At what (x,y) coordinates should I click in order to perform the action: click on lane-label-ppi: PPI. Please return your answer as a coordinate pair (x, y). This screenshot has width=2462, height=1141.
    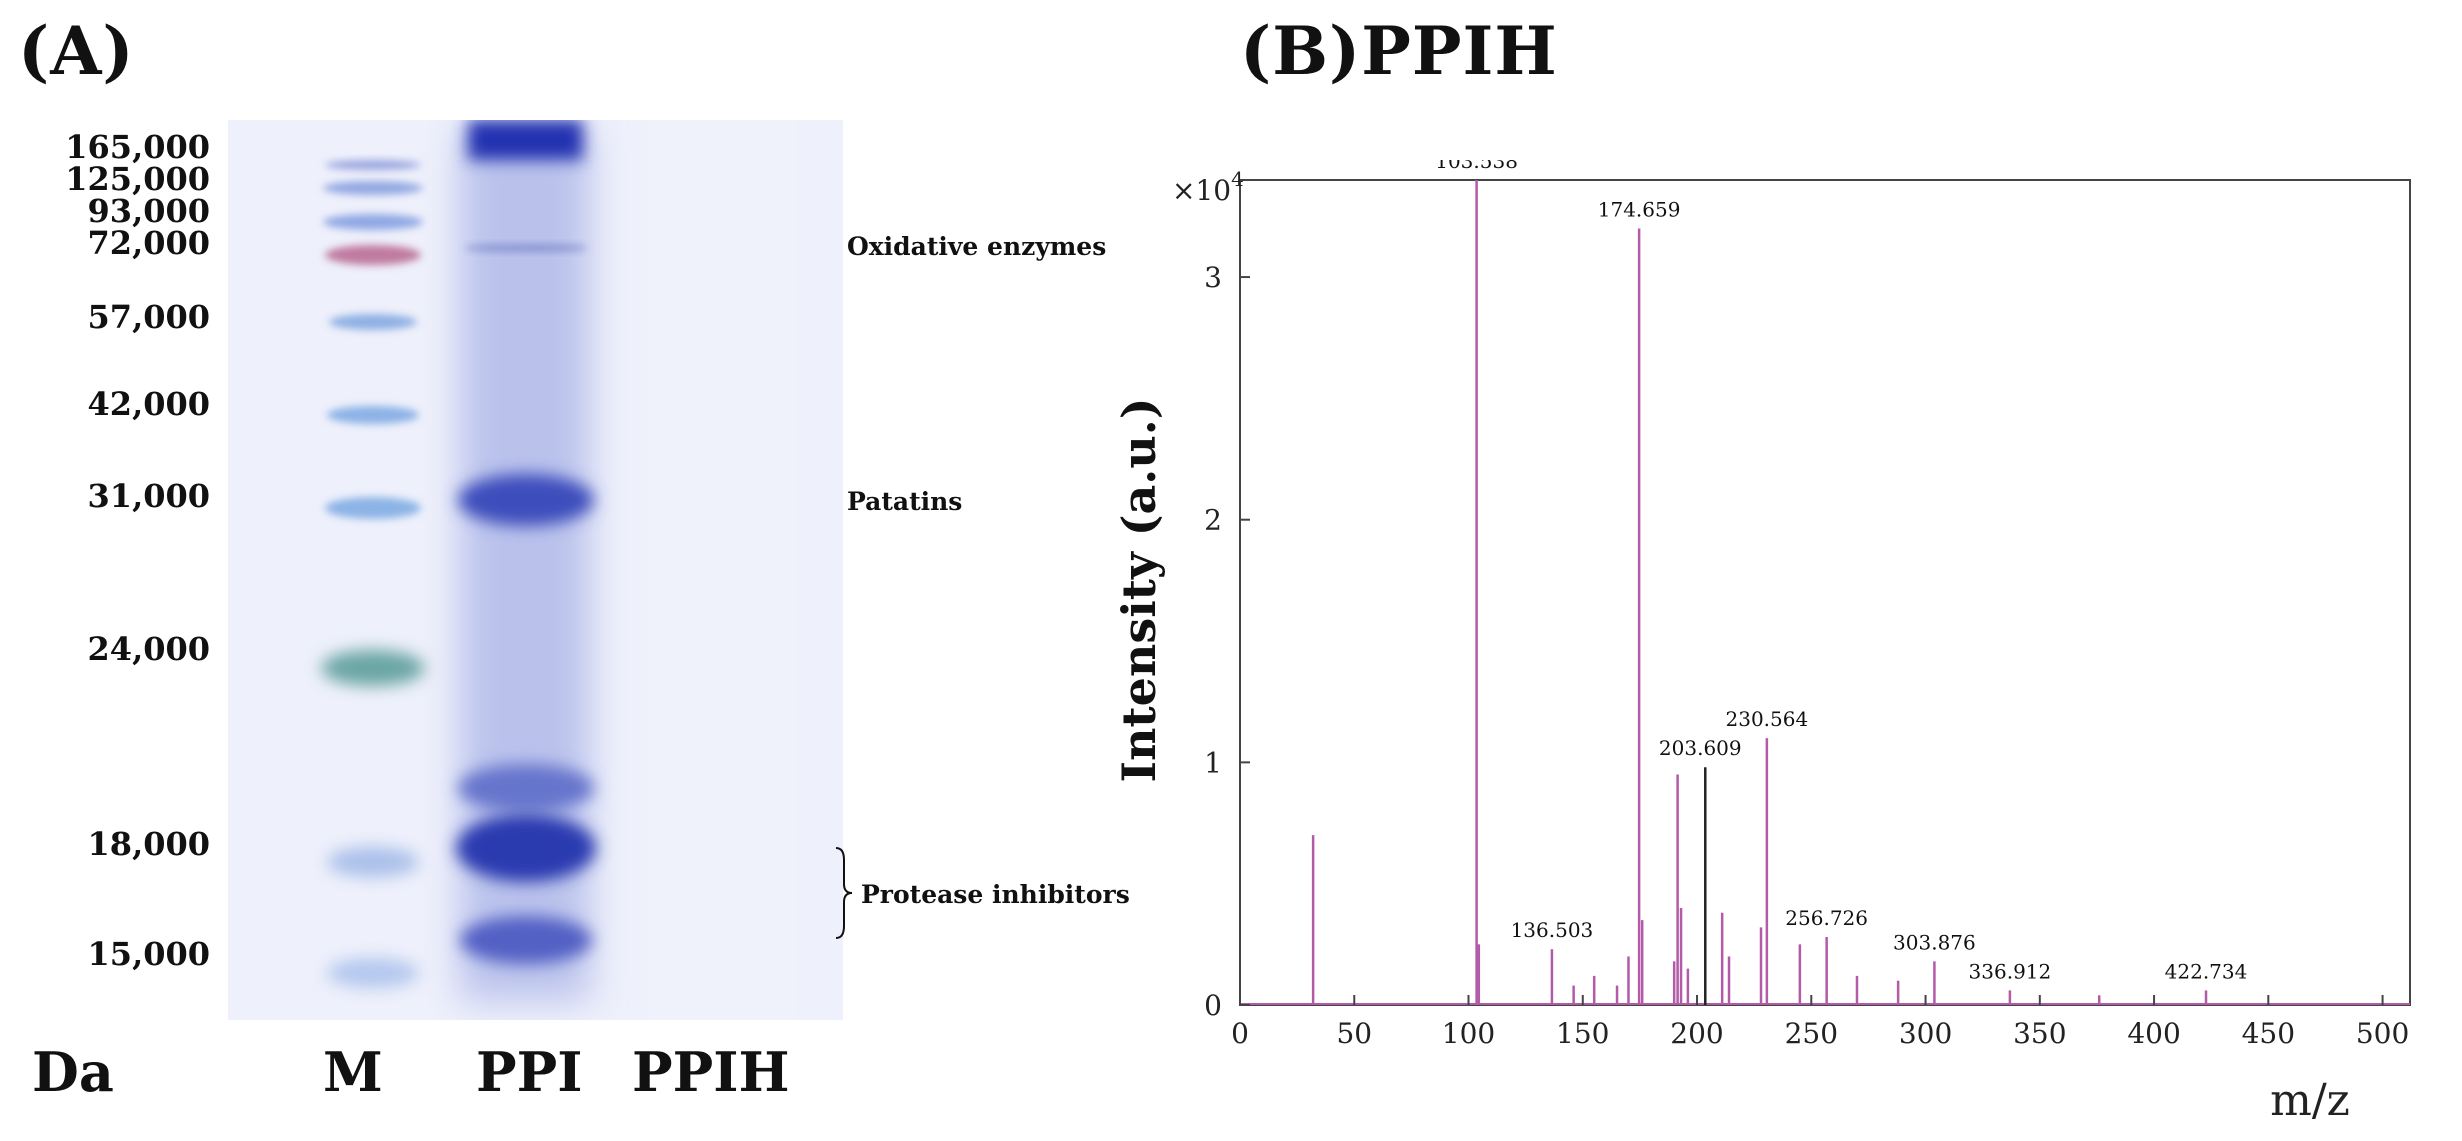
    Looking at the image, I should click on (529, 1072).